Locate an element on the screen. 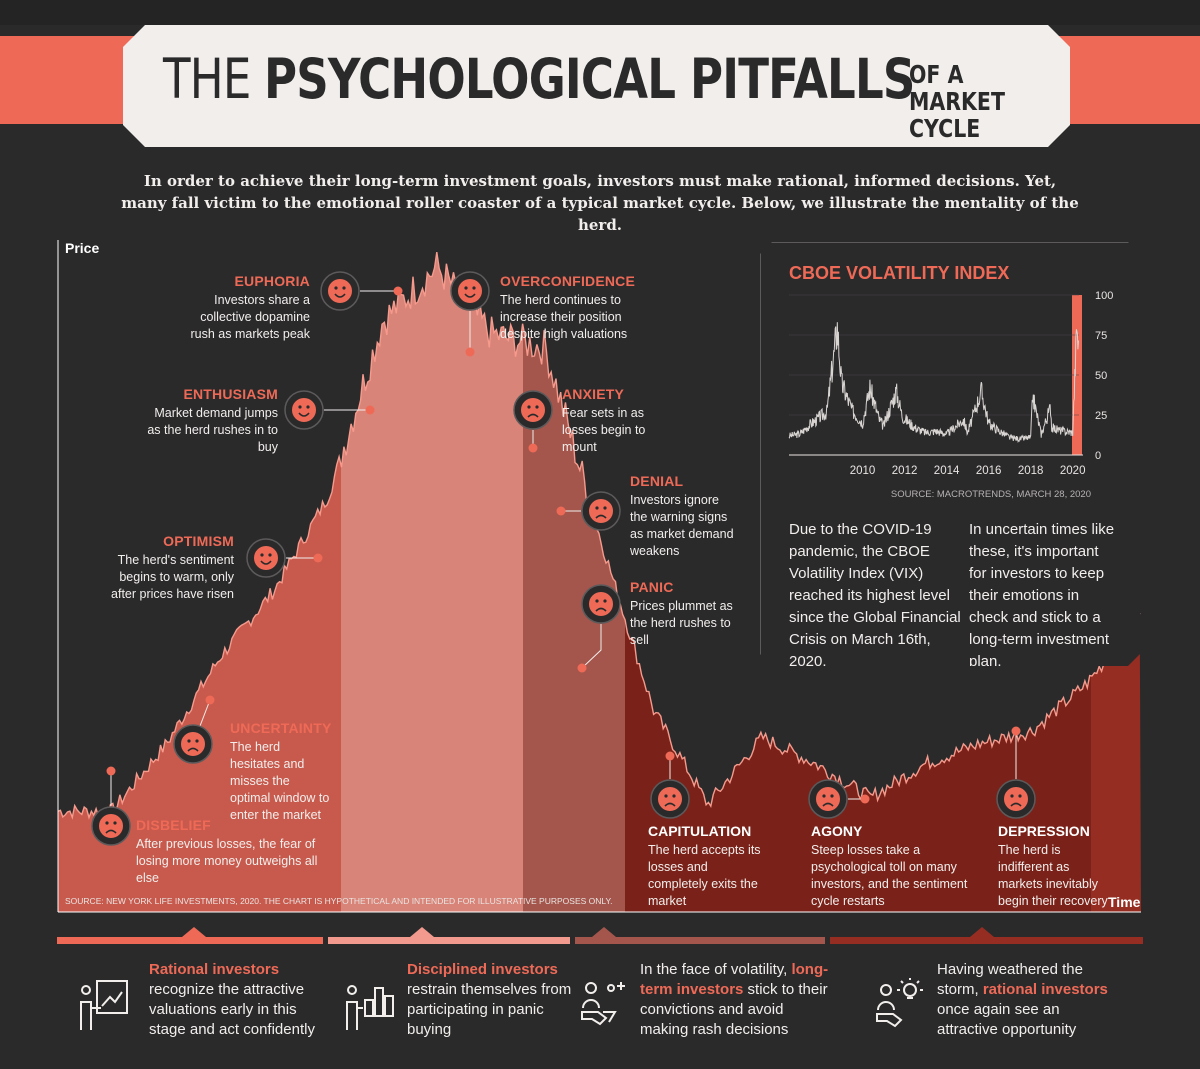  dot-disbelief is located at coordinates (111, 771).